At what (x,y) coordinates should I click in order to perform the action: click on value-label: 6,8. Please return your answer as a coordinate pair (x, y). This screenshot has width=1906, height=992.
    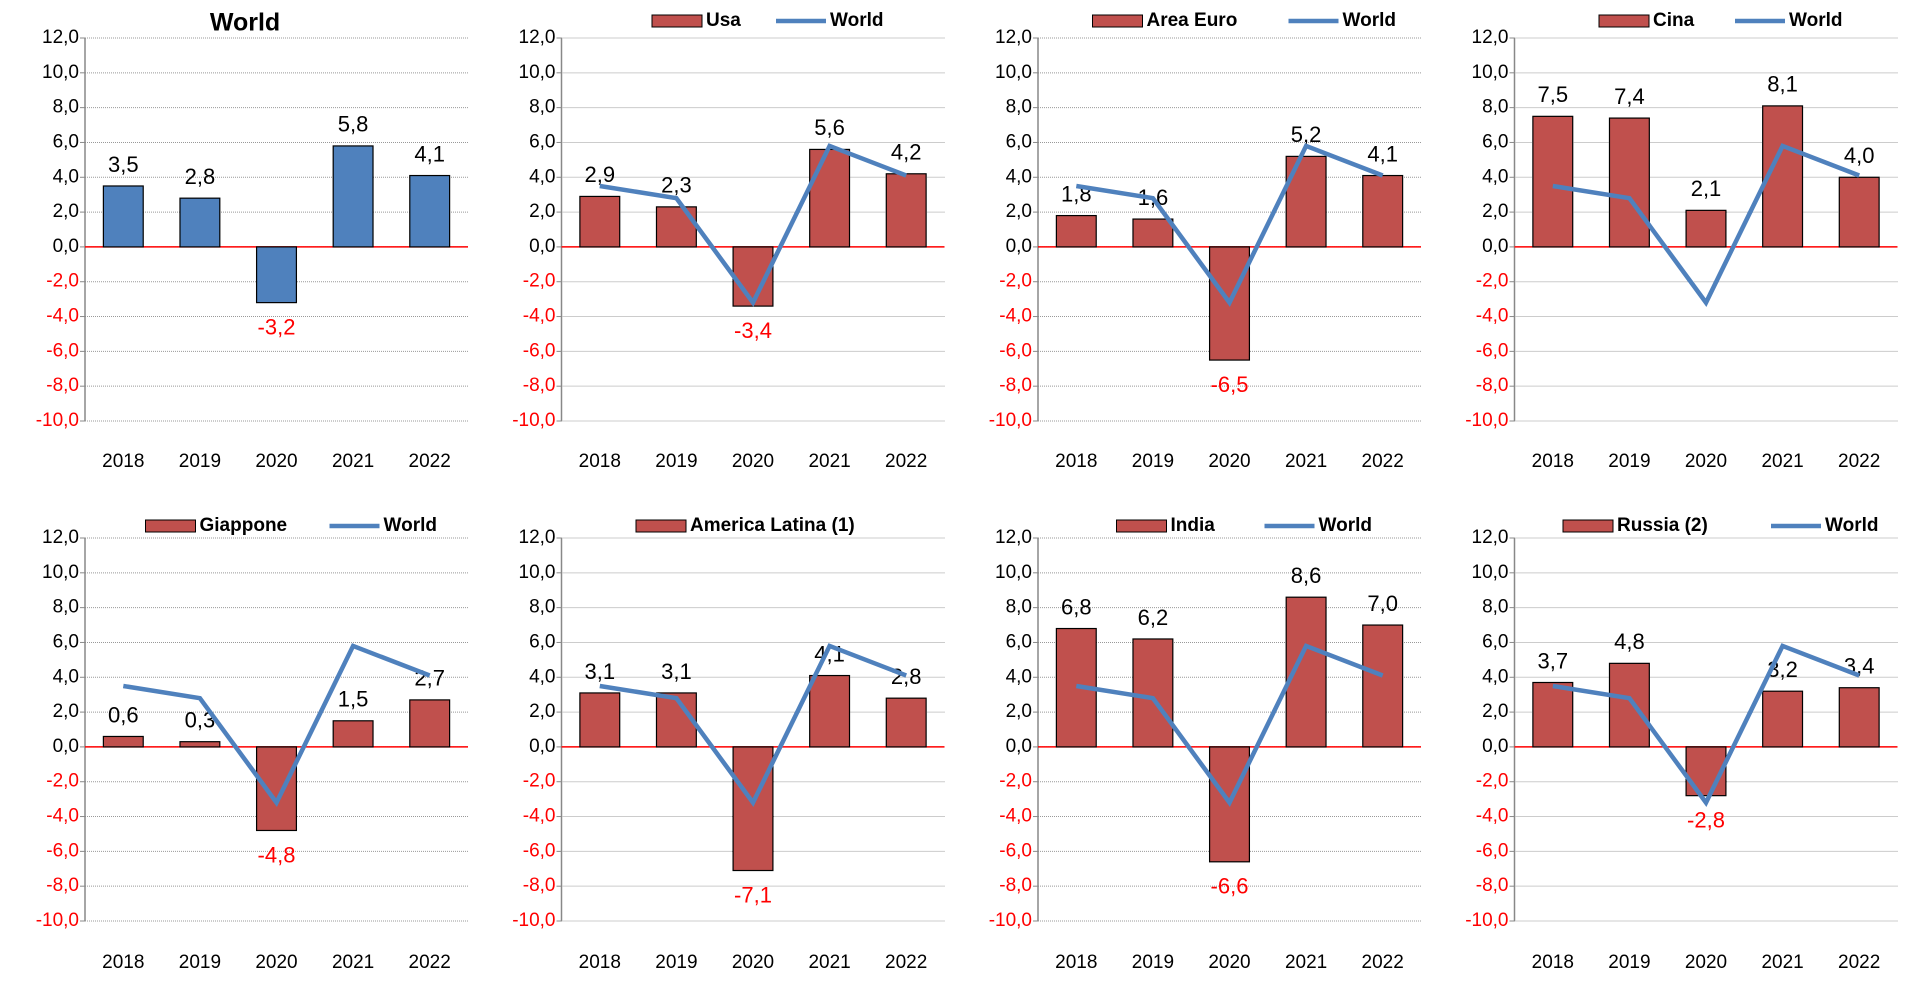
    Looking at the image, I should click on (1076, 606).